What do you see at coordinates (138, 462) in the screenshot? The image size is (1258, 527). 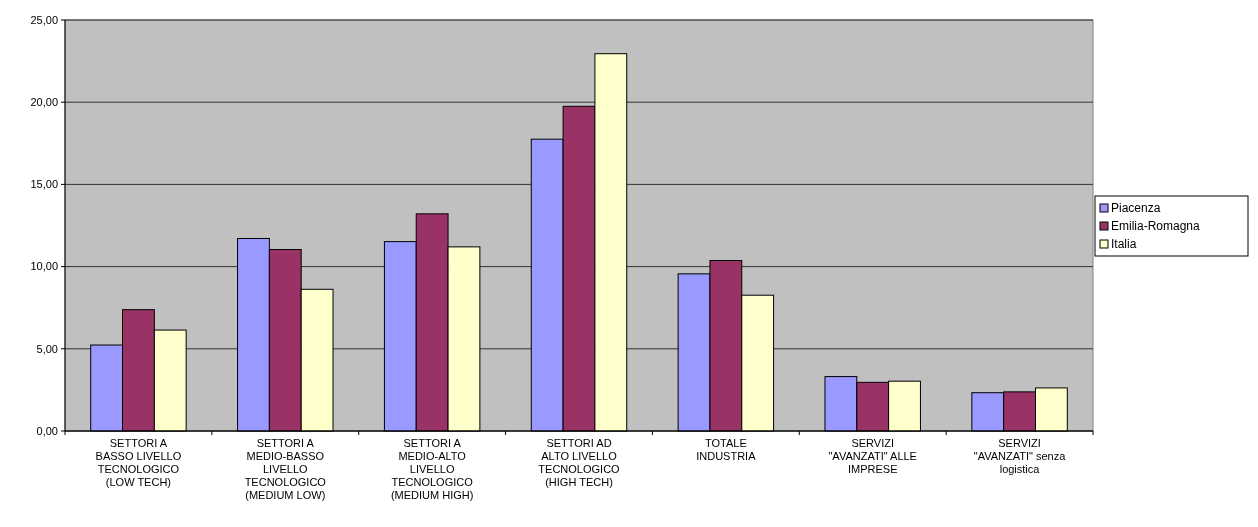 I see `x-tick-label: SETTORI A BASSO LIVELLO TECNOLOGICO (LOW TECH)` at bounding box center [138, 462].